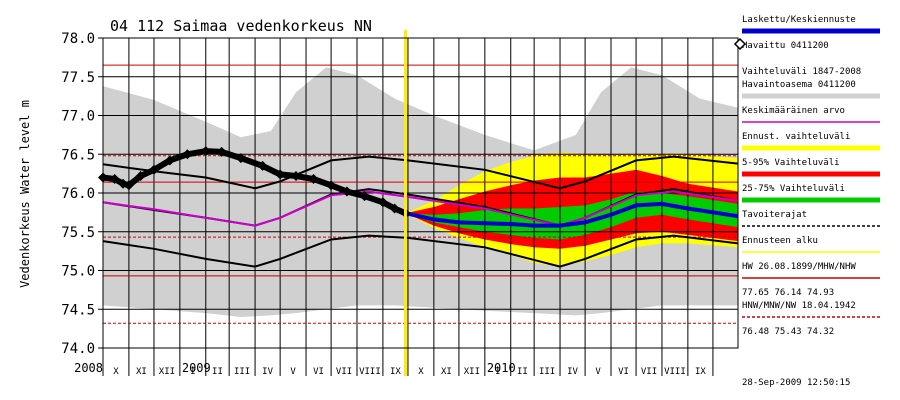 The height and width of the screenshot is (400, 900). I want to click on forecast-bands, so click(571, 209).